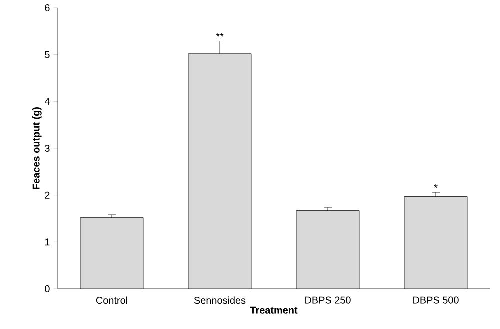  I want to click on y-tick-label: 0, so click(47, 289).